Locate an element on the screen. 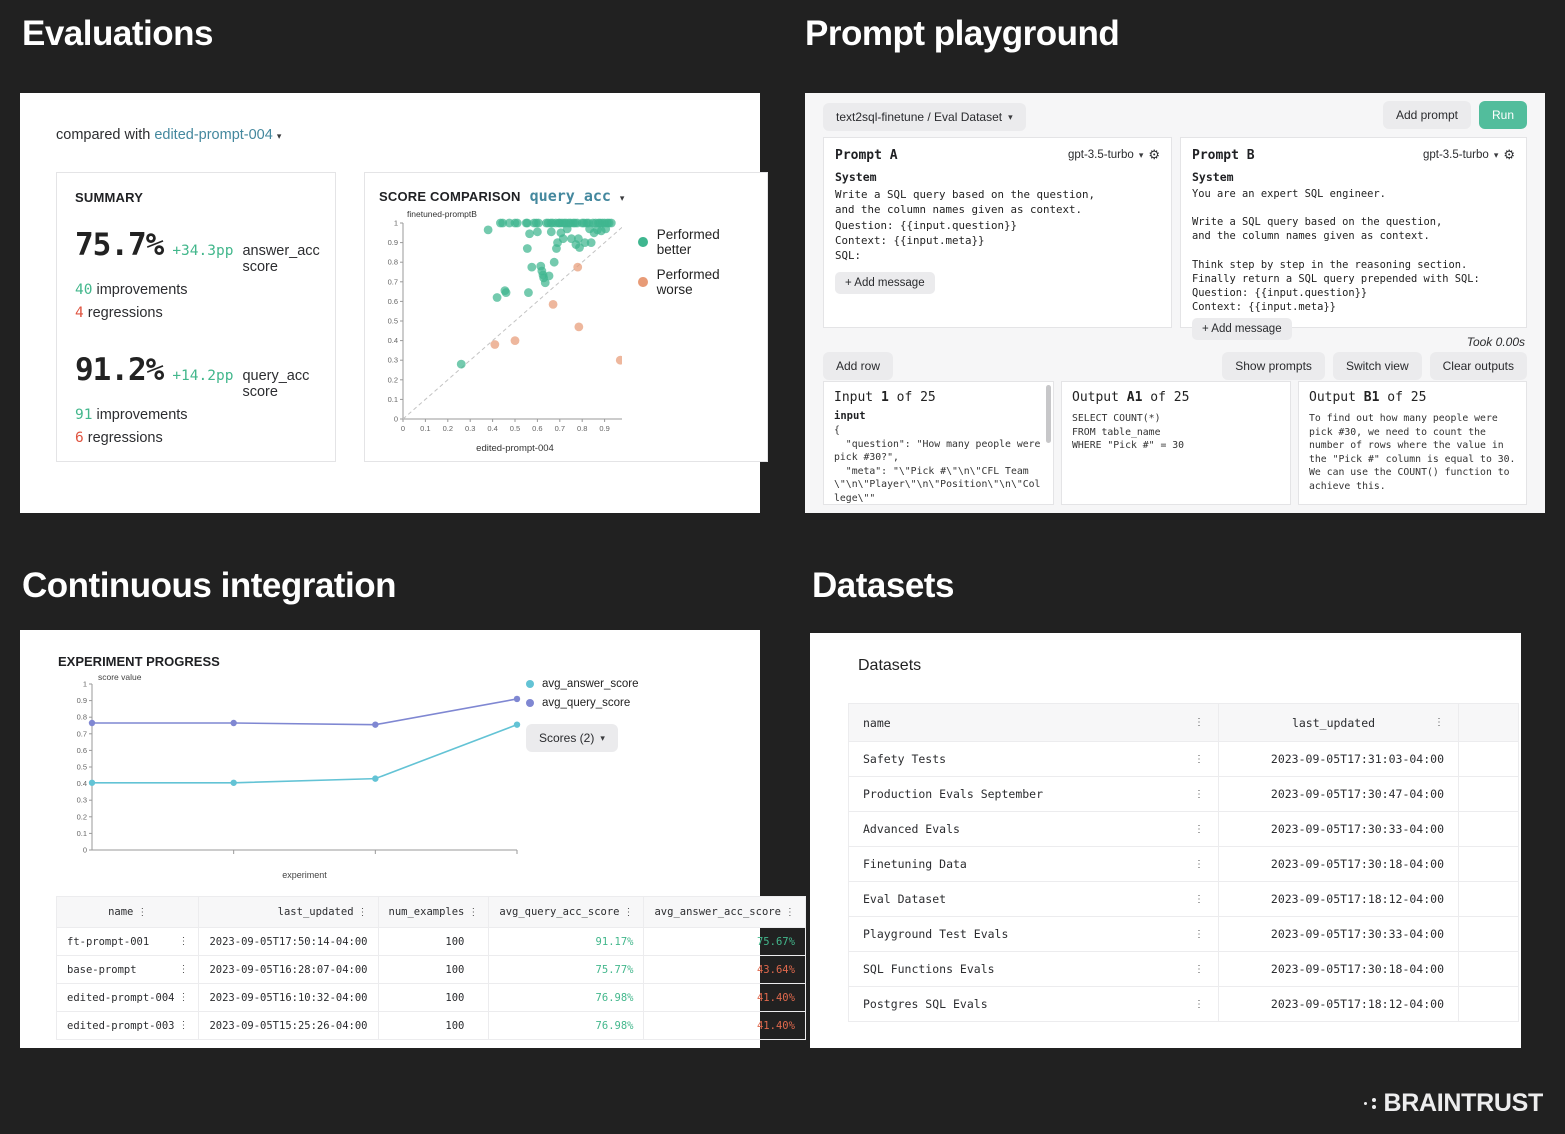  cell-extra is located at coordinates (1488, 829).